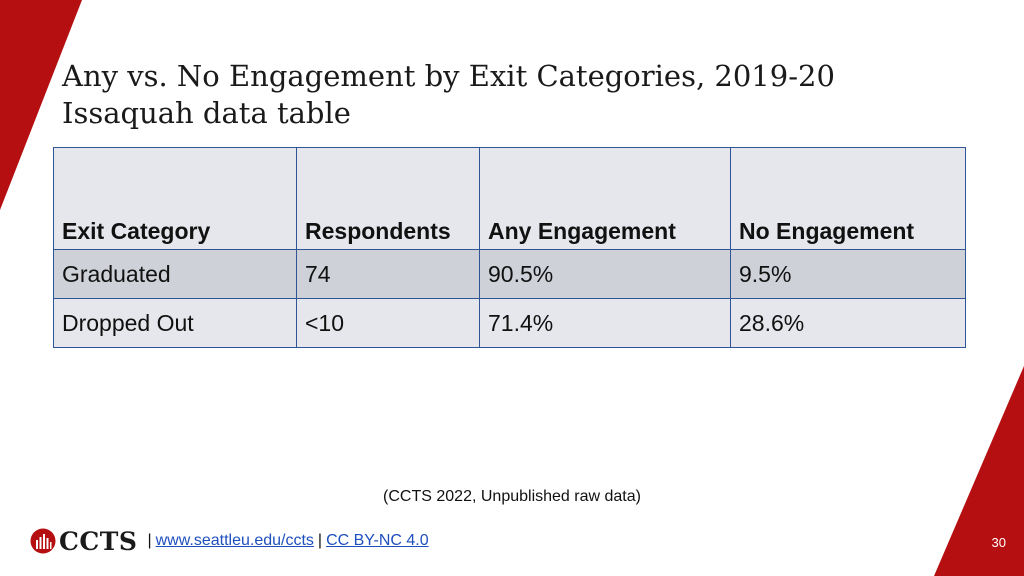  Describe the element at coordinates (848, 274) in the screenshot. I see `table-cell: 9.5%` at that location.